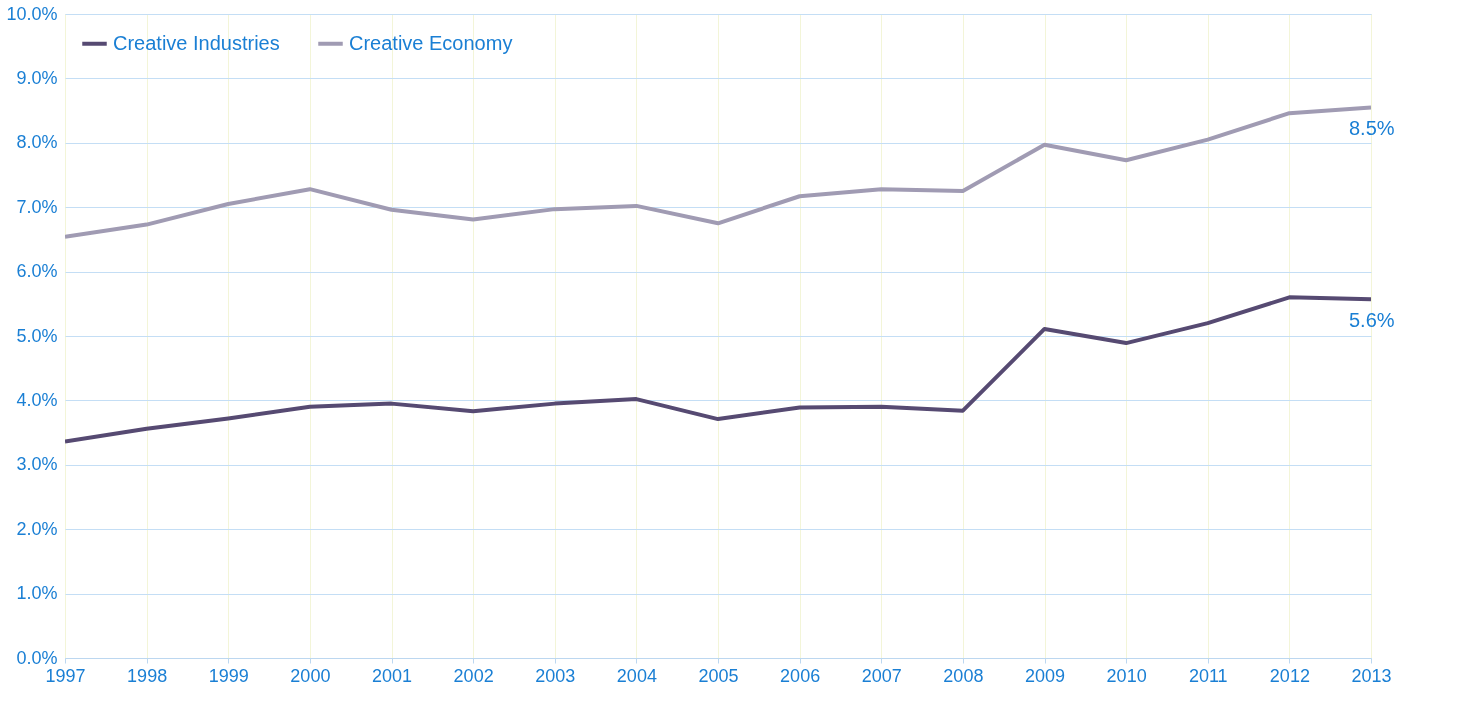 The height and width of the screenshot is (711, 1471). What do you see at coordinates (37, 142) in the screenshot?
I see `y-tick-label: 8.0%` at bounding box center [37, 142].